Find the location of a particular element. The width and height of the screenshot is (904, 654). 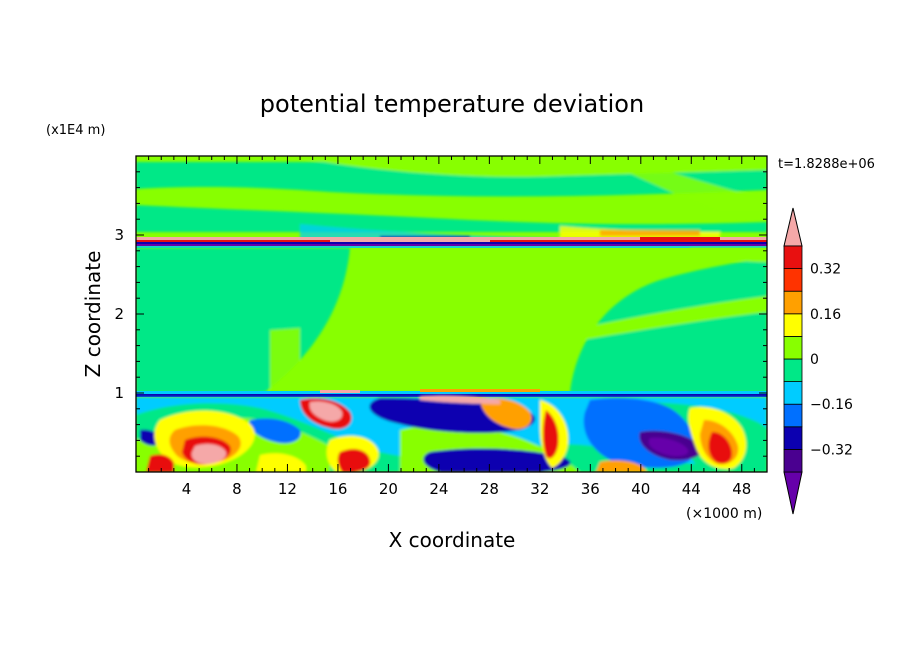

x-tick-label: 20 is located at coordinates (388, 489).